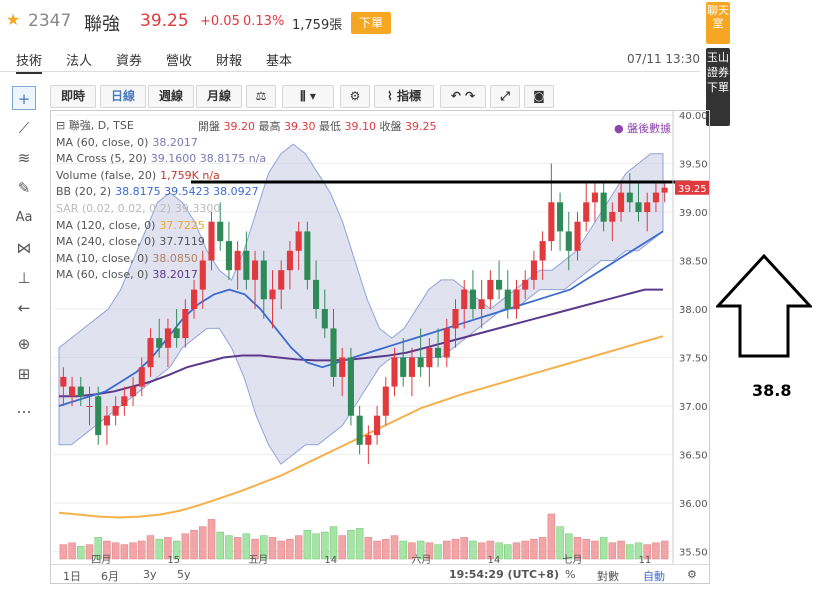  What do you see at coordinates (317, 25) in the screenshot?
I see `trade-volume: 1,759張` at bounding box center [317, 25].